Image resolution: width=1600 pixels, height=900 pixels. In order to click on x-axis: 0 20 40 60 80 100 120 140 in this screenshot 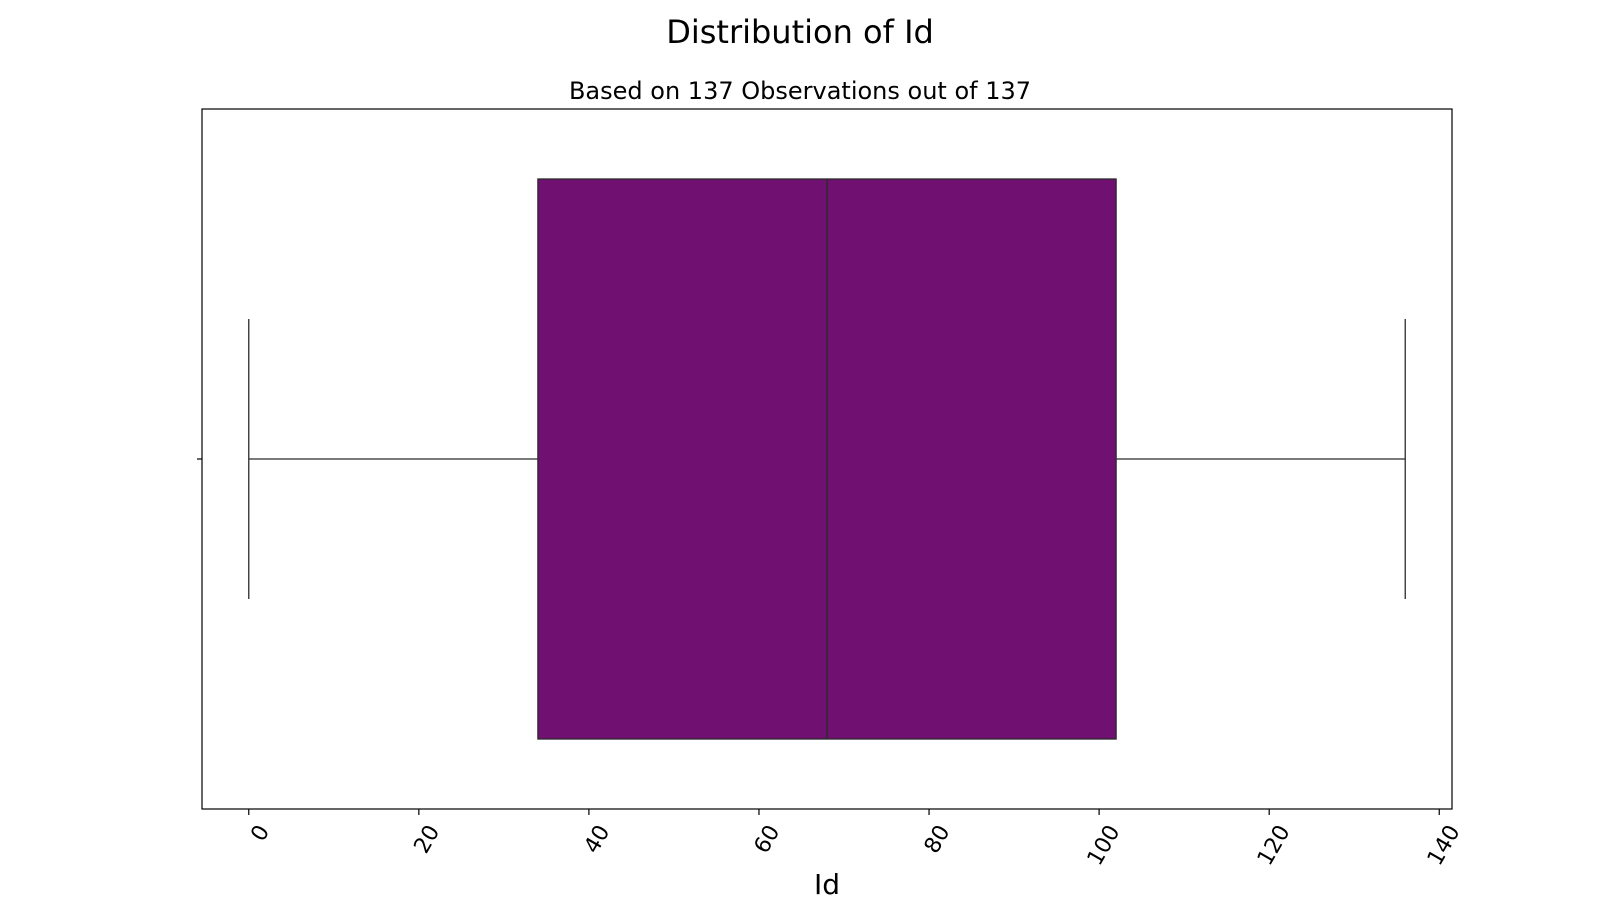, I will do `click(856, 839)`.